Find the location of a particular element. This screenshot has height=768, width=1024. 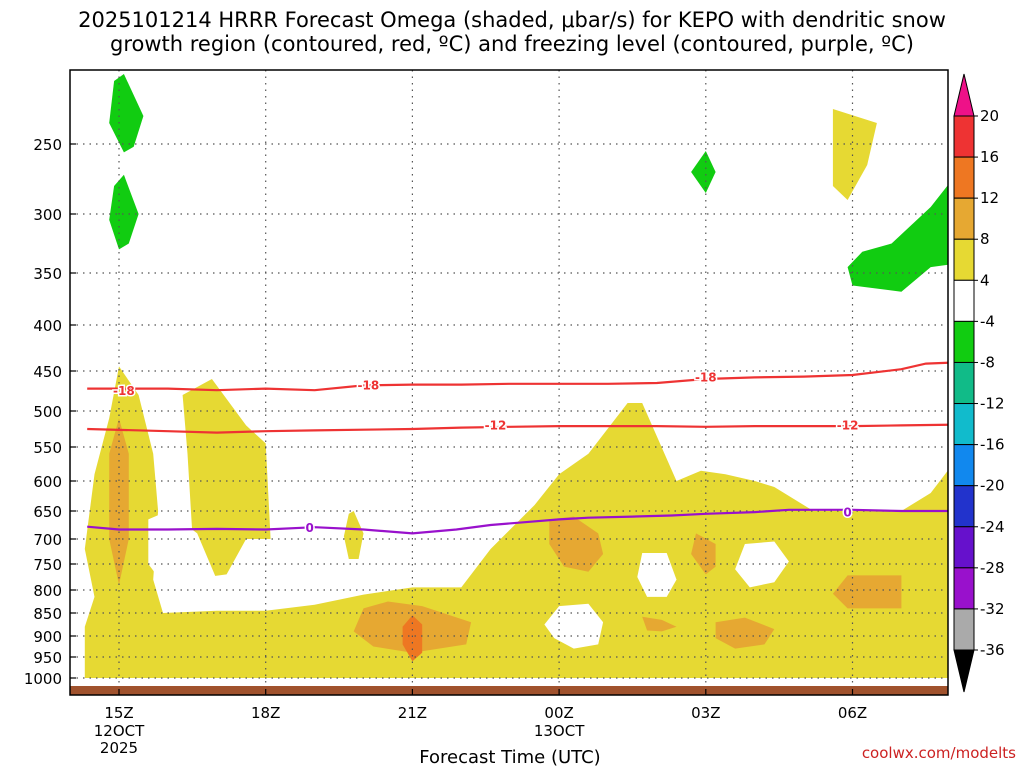

y-tick-label: 850 is located at coordinates (47, 614).